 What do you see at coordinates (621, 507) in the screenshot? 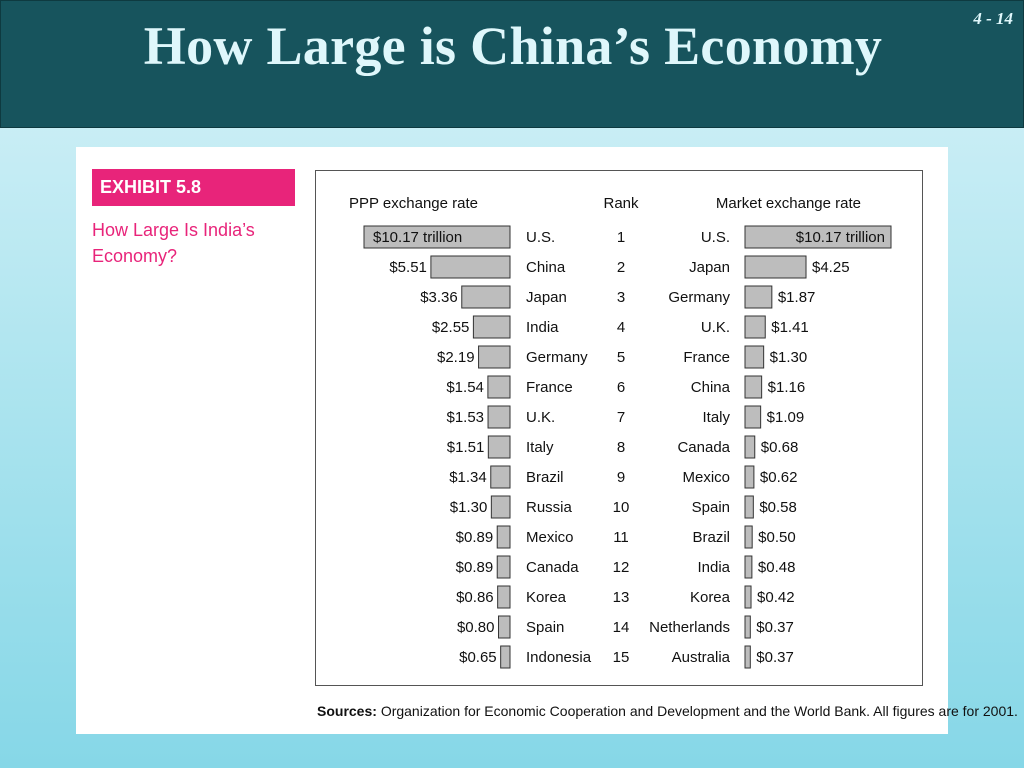
I see `rank-label: 10` at bounding box center [621, 507].